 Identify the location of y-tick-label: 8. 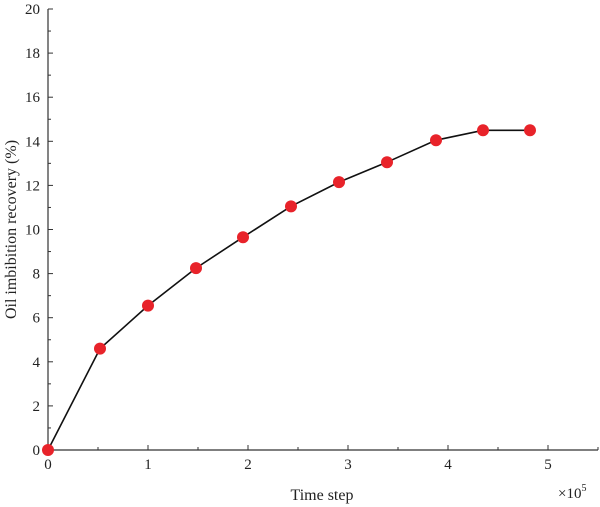
(37, 275).